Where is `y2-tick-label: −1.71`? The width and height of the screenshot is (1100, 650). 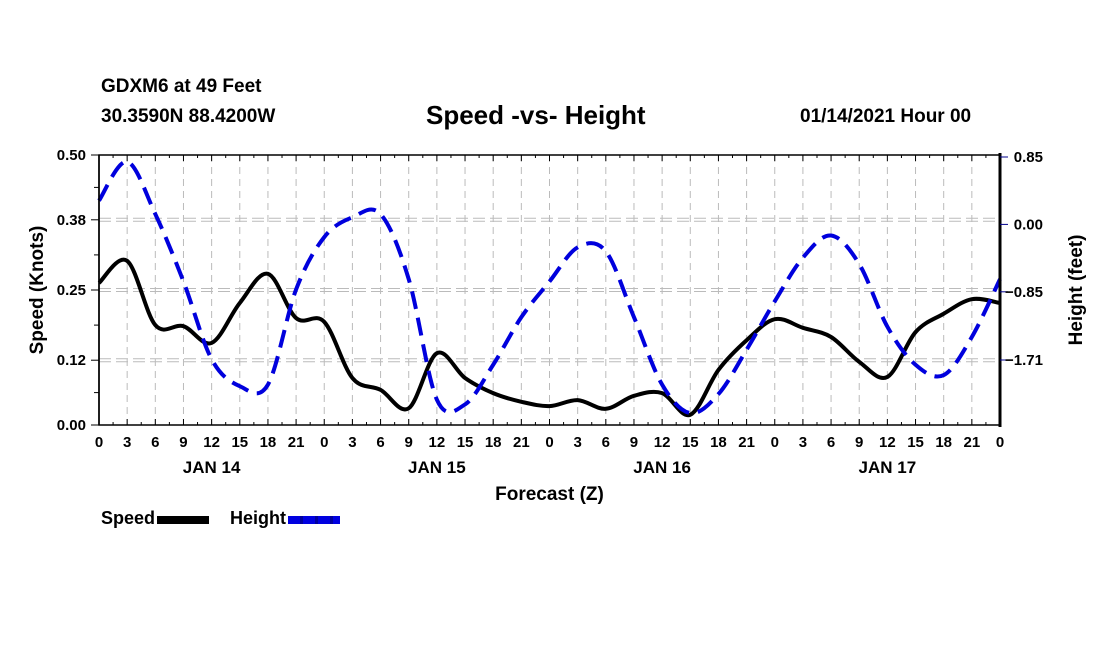
y2-tick-label: −1.71 is located at coordinates (1024, 360).